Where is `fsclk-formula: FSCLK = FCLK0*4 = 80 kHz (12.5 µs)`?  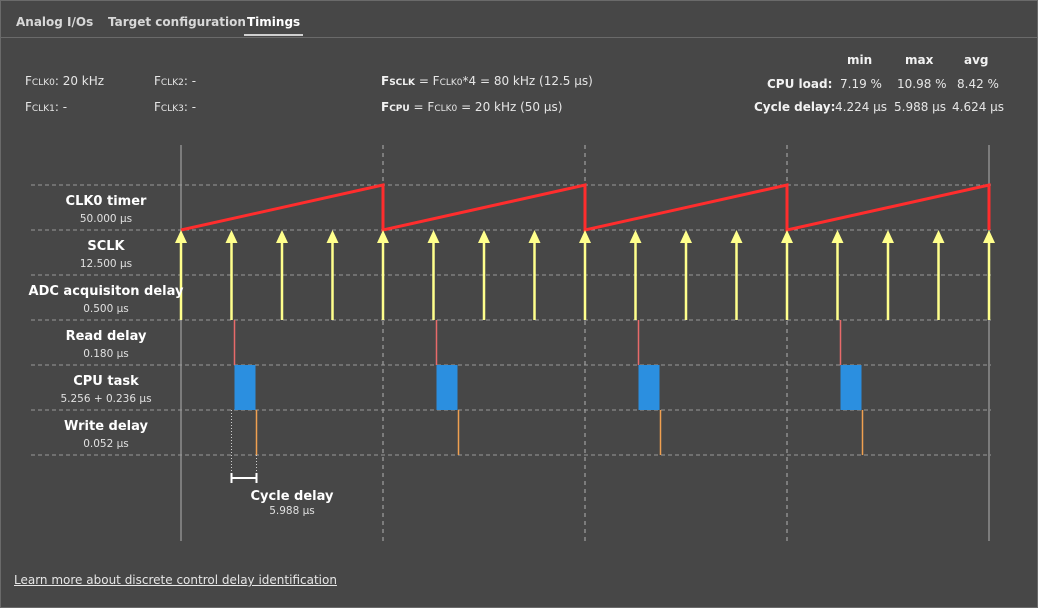
fsclk-formula: FSCLK = FCLK0*4 = 80 kHz (12.5 µs) is located at coordinates (487, 81).